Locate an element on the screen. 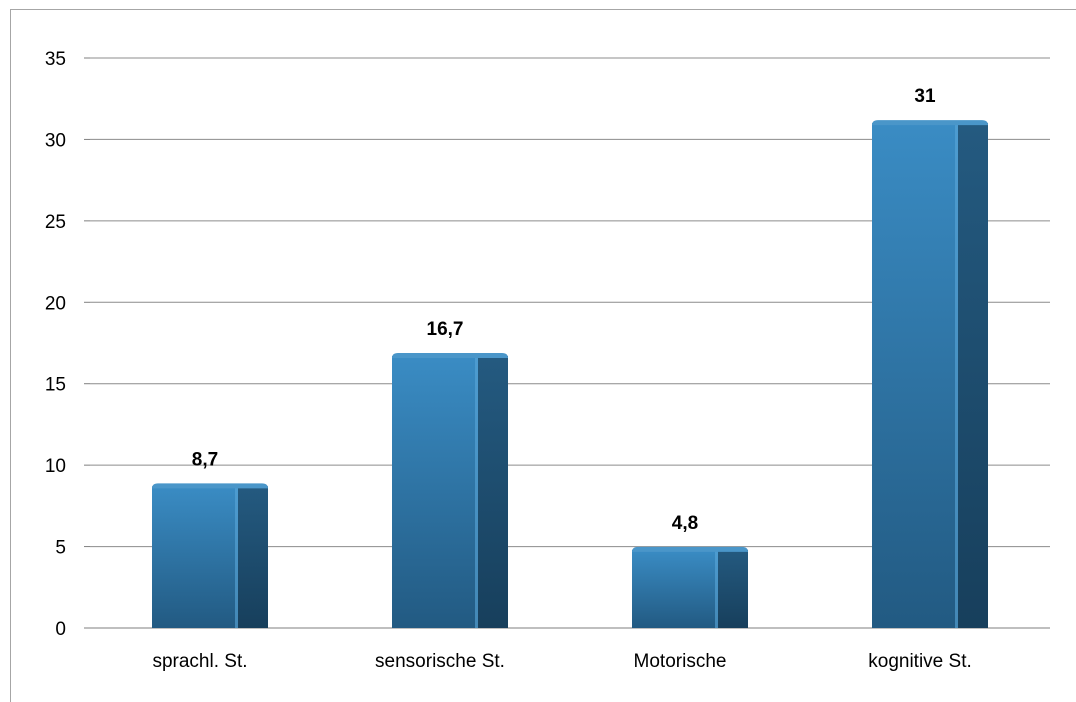 This screenshot has height=702, width=1076. y-tick-label: 20 is located at coordinates (55, 303).